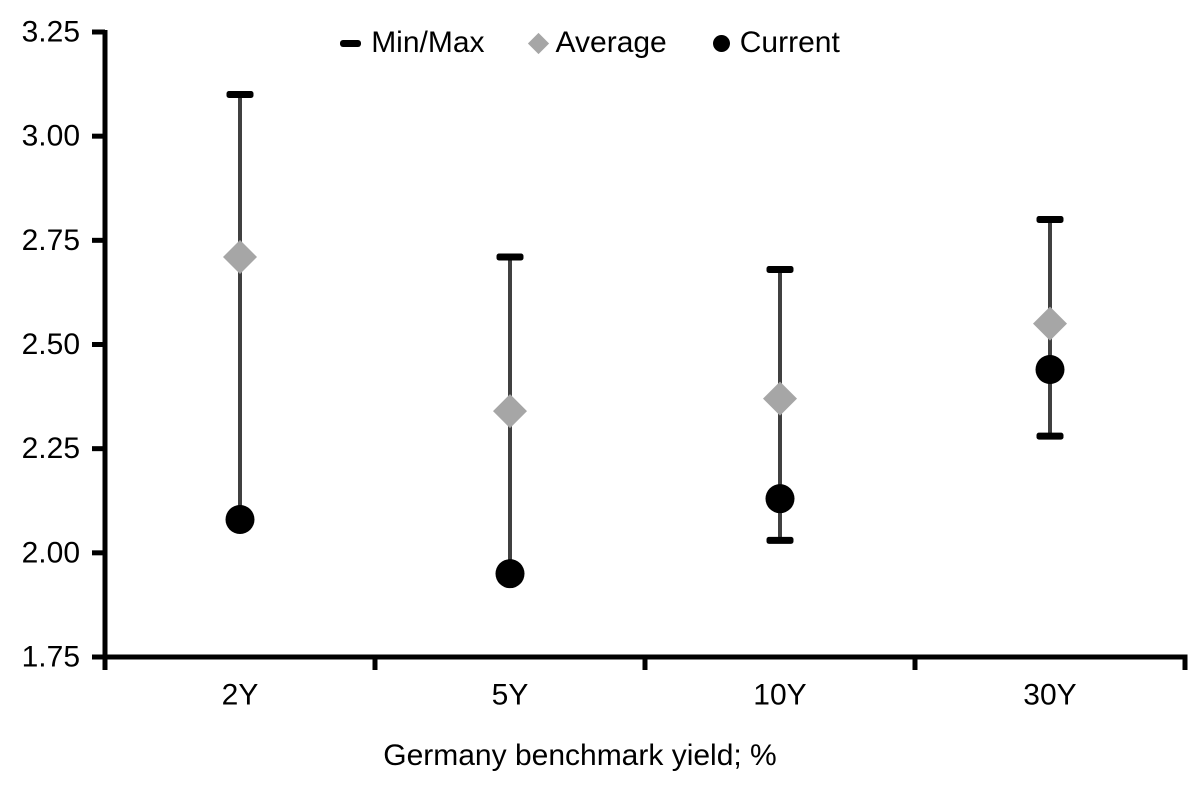 The height and width of the screenshot is (788, 1200). I want to click on legend-item-min-max: Min/Max, so click(412, 42).